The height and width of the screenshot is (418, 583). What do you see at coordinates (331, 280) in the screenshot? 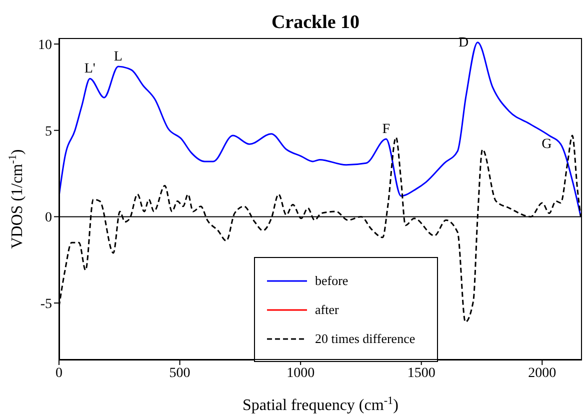
I see `legend-label: before` at bounding box center [331, 280].